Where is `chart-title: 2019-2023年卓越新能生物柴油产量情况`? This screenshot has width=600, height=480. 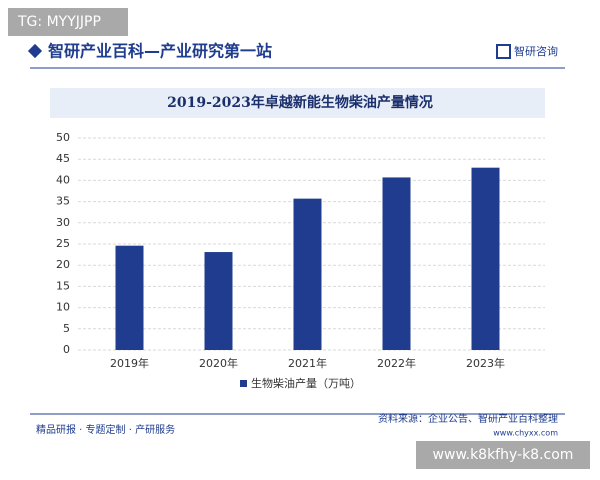
chart-title: 2019-2023年卓越新能生物柴油产量情况 is located at coordinates (300, 102).